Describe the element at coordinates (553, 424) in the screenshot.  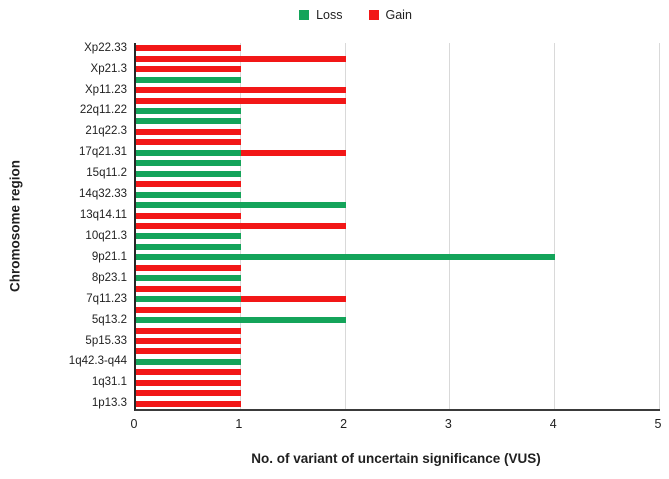
I see `x-tick-label: 4` at that location.